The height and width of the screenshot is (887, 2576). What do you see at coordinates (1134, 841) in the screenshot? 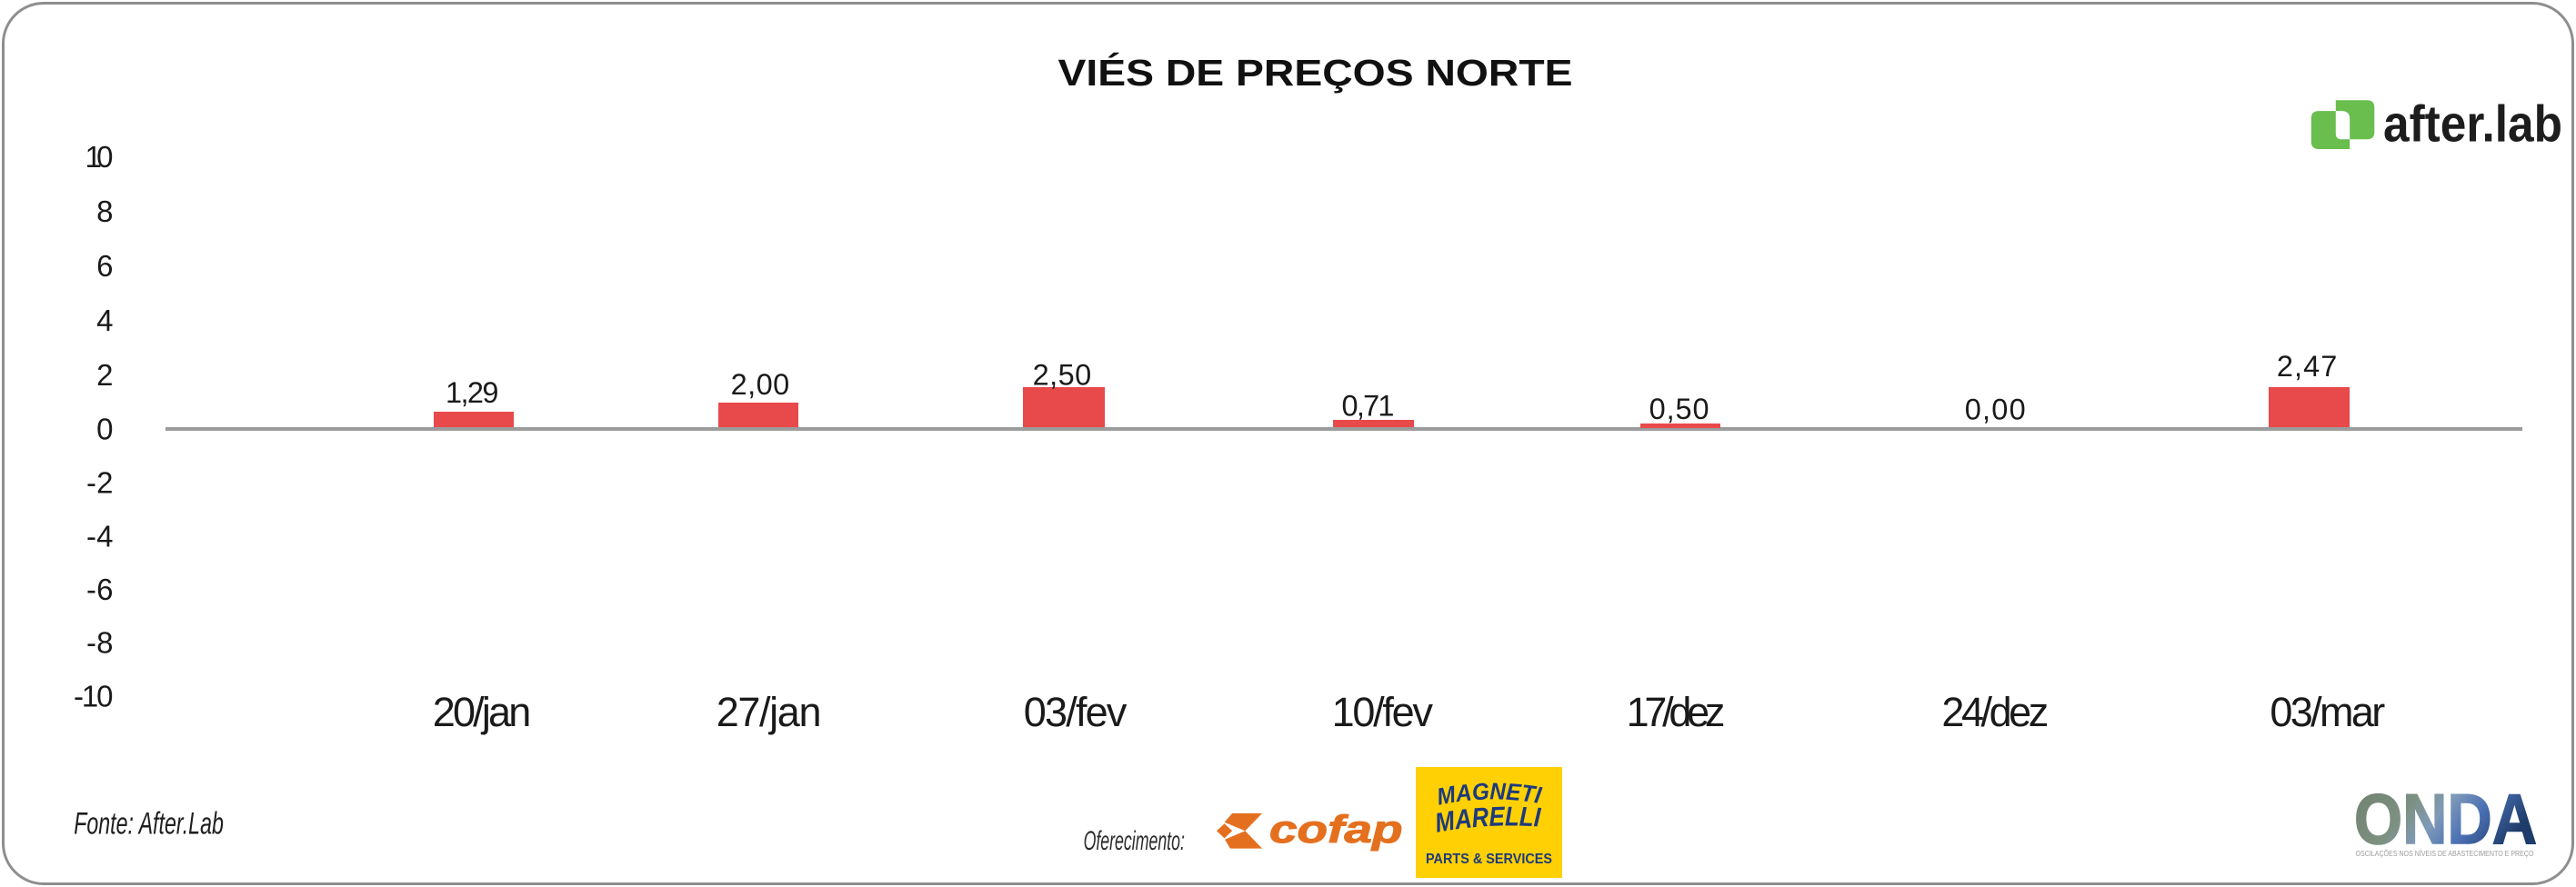
I see `svg-text: Oferecimento:` at bounding box center [1134, 841].